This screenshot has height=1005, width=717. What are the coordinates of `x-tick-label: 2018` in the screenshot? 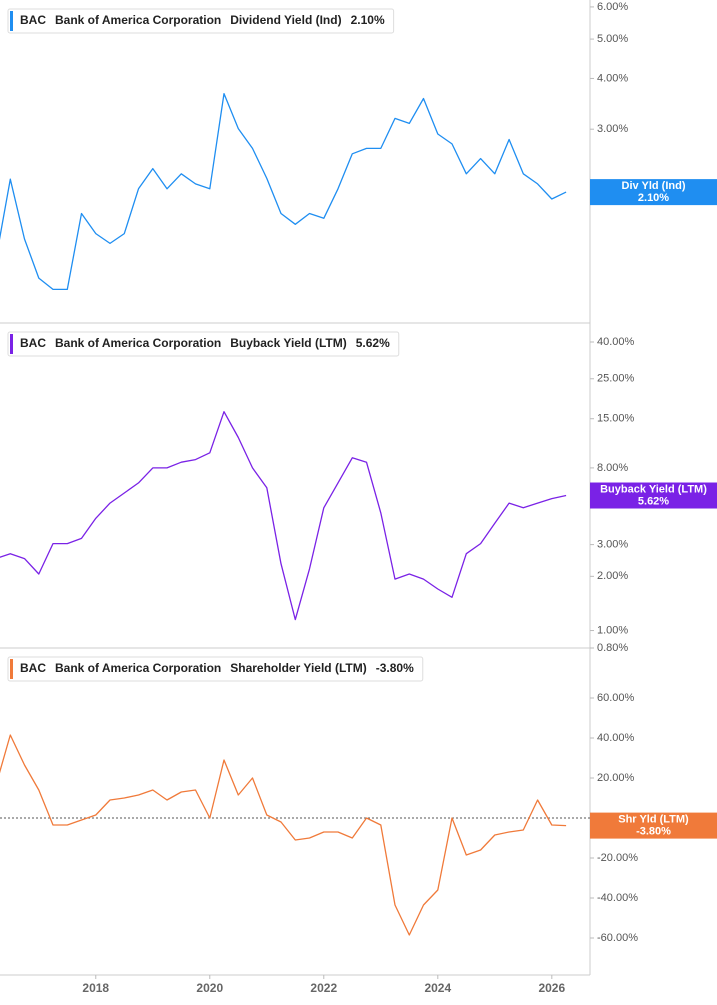 It's located at (95, 988).